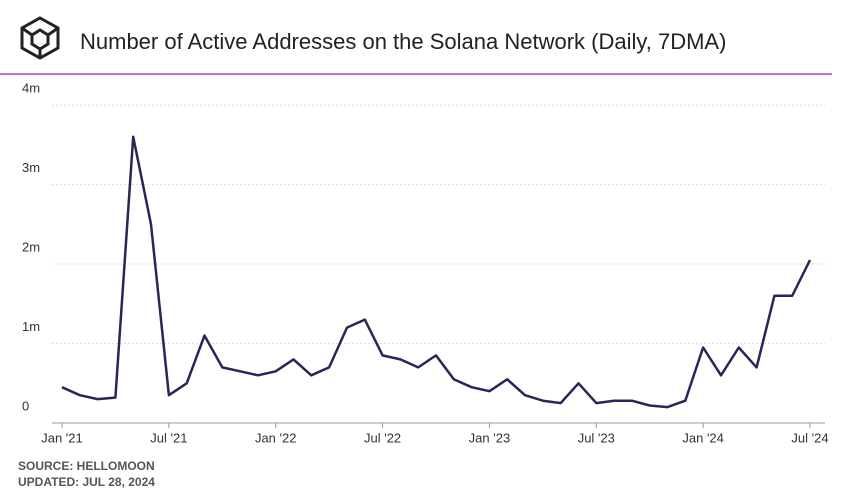 The image size is (850, 501). What do you see at coordinates (31, 167) in the screenshot?
I see `y-tick-label: 3m` at bounding box center [31, 167].